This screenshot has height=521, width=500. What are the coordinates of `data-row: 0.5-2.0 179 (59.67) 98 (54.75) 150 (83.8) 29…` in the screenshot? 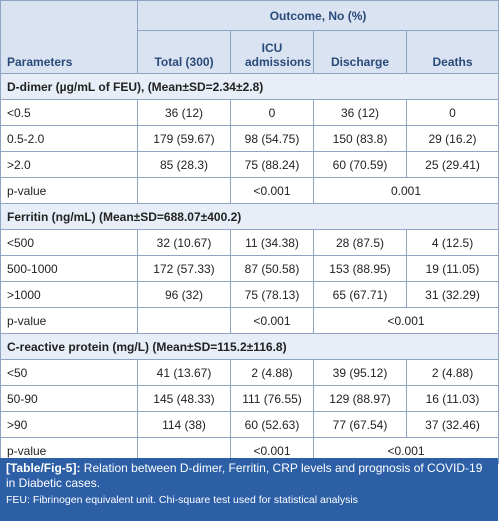 It's located at (250, 138).